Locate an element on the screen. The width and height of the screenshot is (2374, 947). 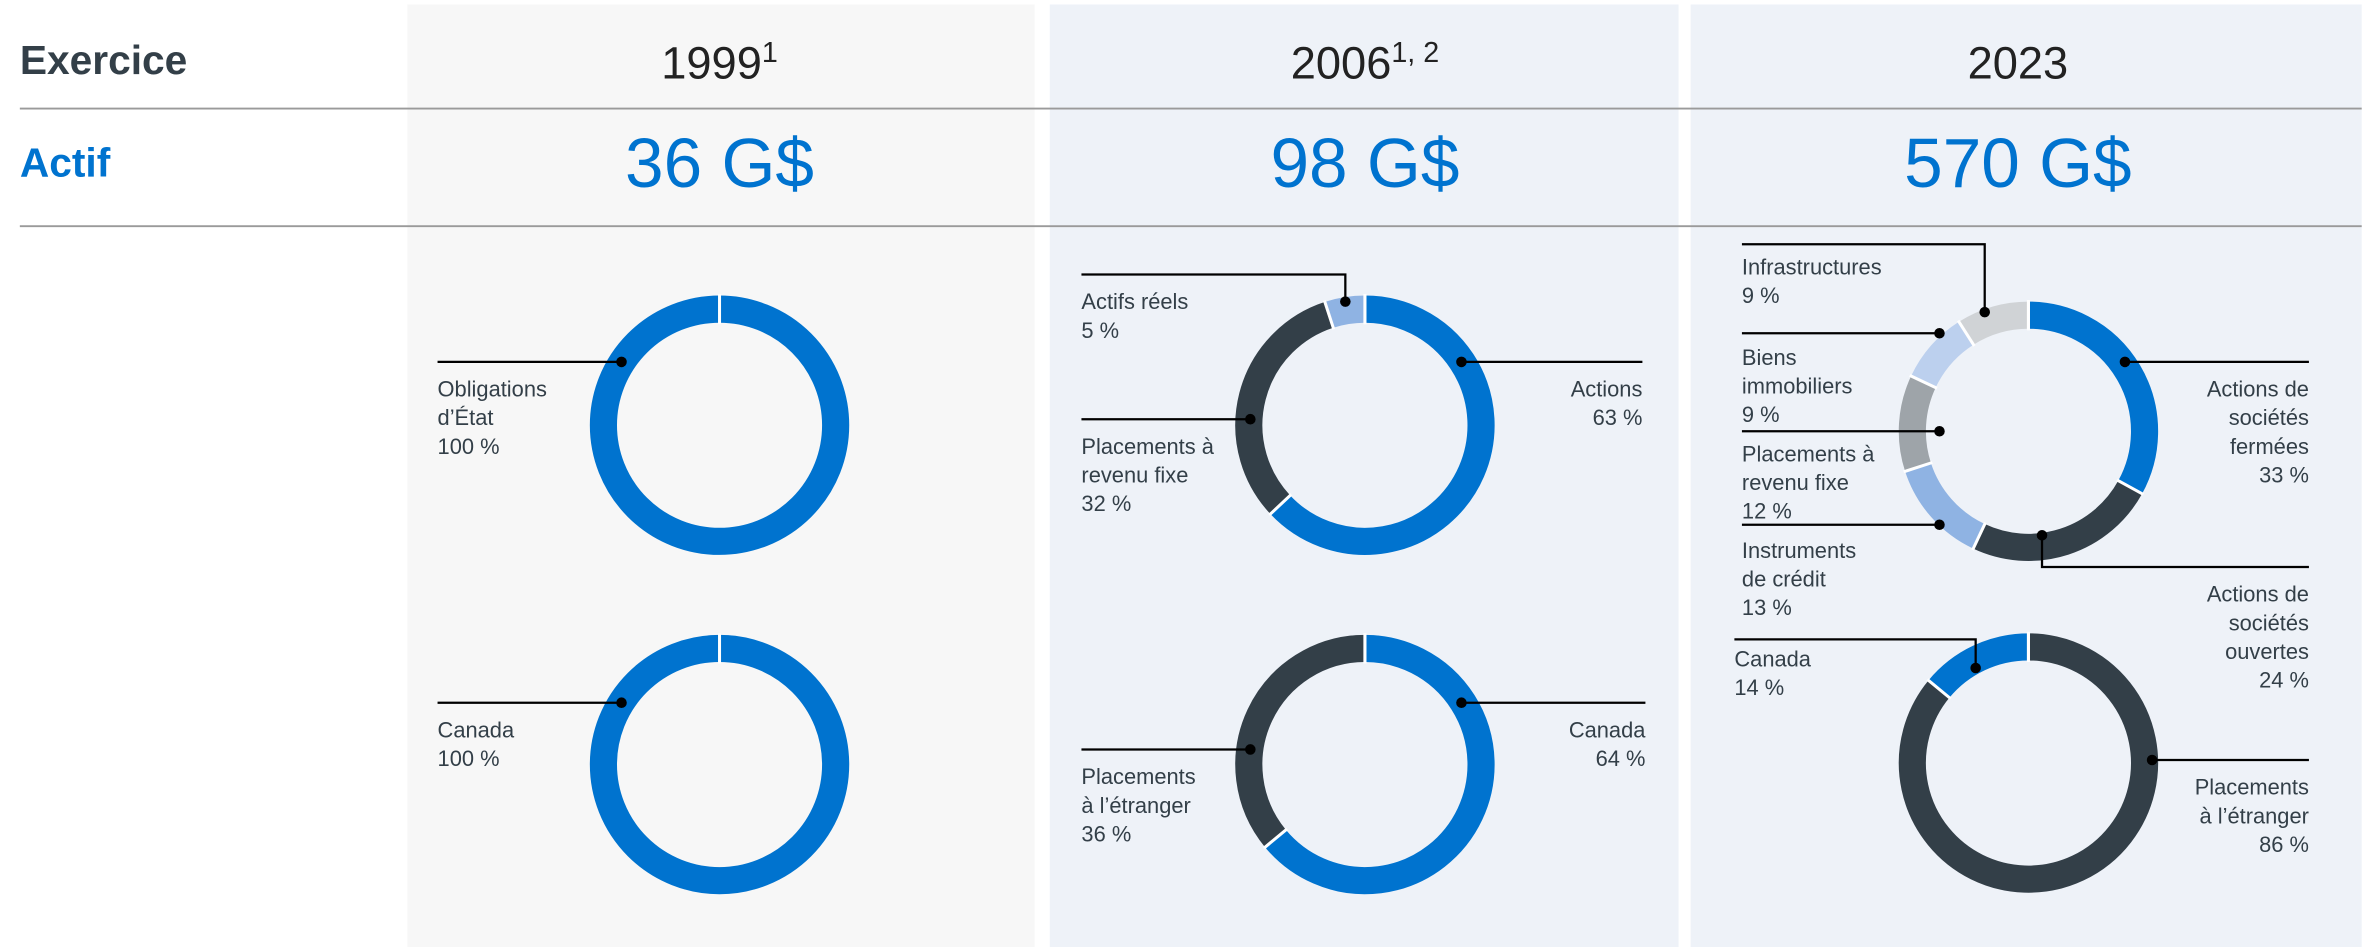
footnote: 1 is located at coordinates (770, 53).